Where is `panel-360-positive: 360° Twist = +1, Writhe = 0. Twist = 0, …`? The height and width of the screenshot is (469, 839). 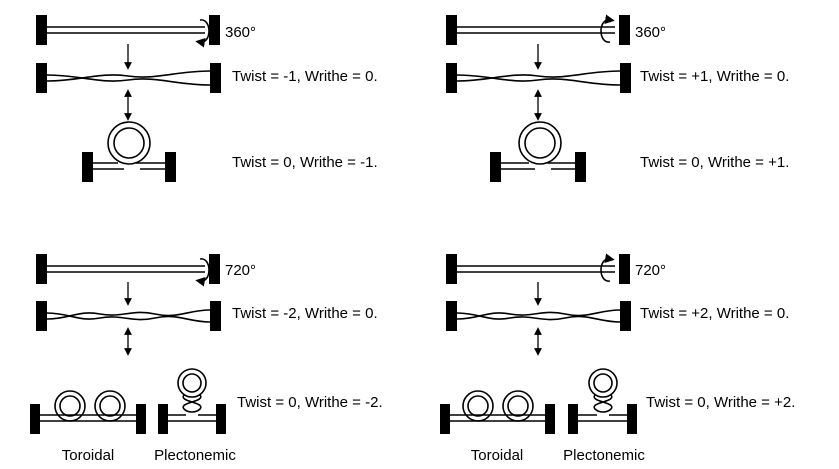 panel-360-positive: 360° Twist = +1, Writhe = 0. Twist = 0, … is located at coordinates (617, 98).